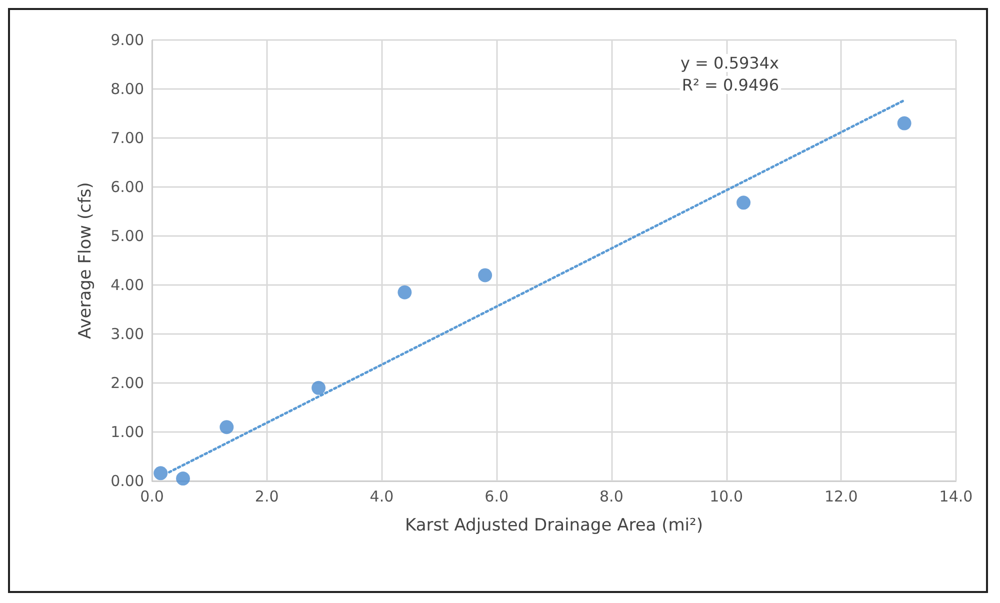 This screenshot has width=1000, height=603. Describe the element at coordinates (382, 497) in the screenshot. I see `x-tick-label: 4.0` at that location.